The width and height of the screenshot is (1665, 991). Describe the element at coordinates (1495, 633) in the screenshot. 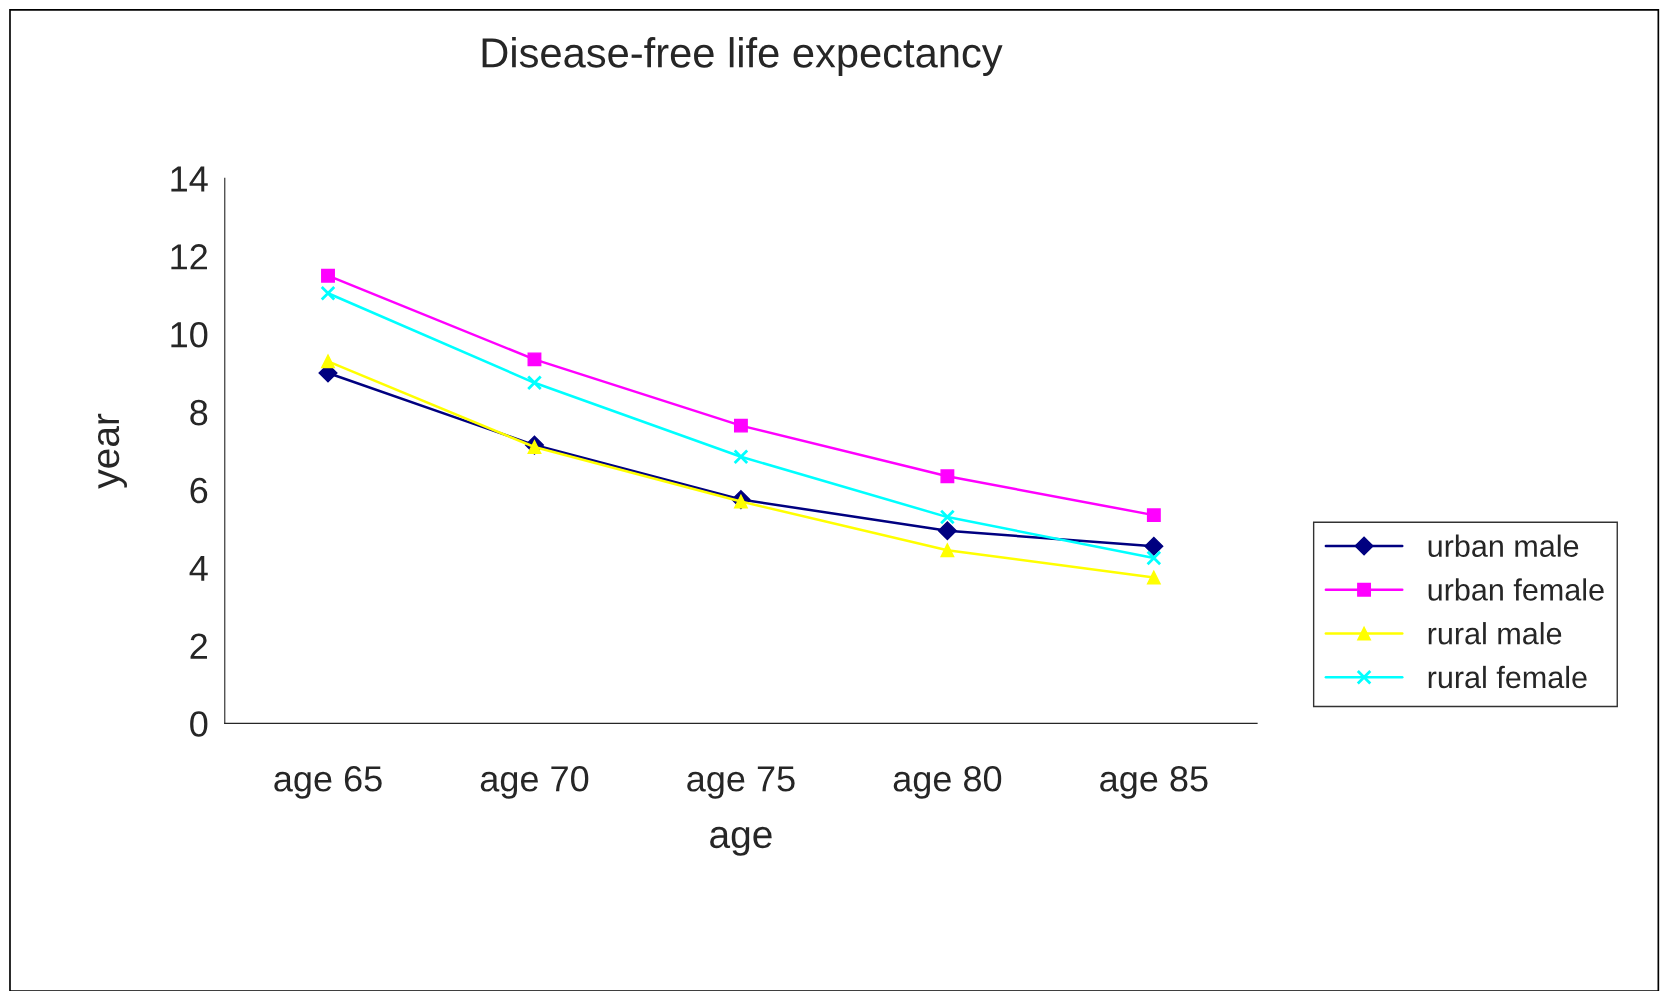

I see `legend-label: rural male` at that location.